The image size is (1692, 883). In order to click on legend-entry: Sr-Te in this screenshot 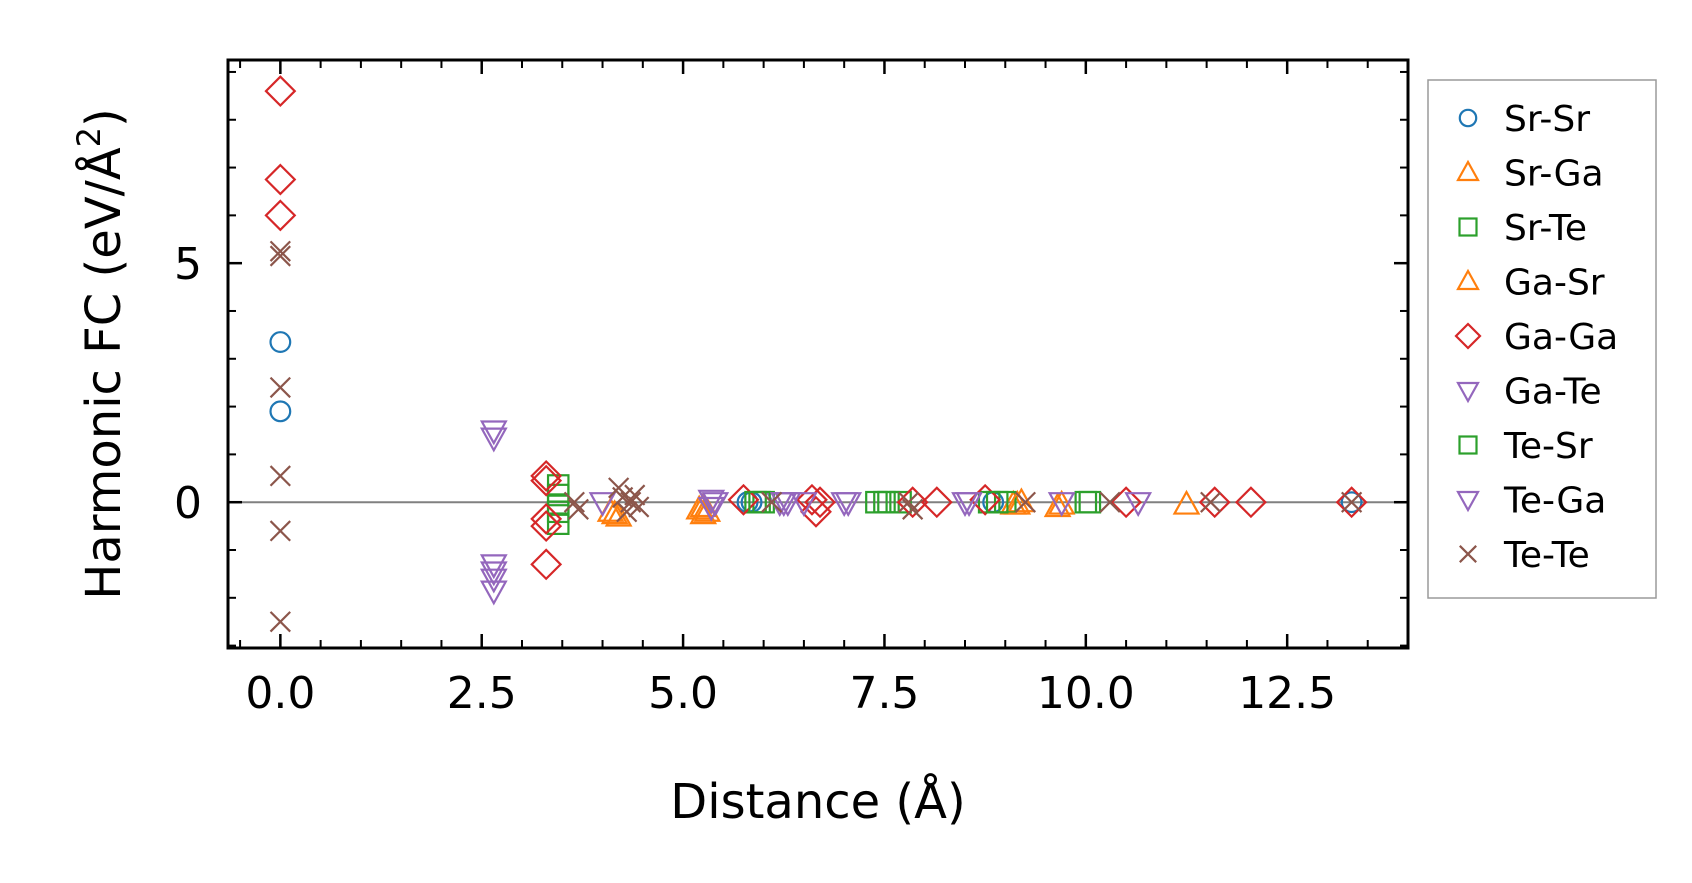, I will do `click(1522, 228)`.